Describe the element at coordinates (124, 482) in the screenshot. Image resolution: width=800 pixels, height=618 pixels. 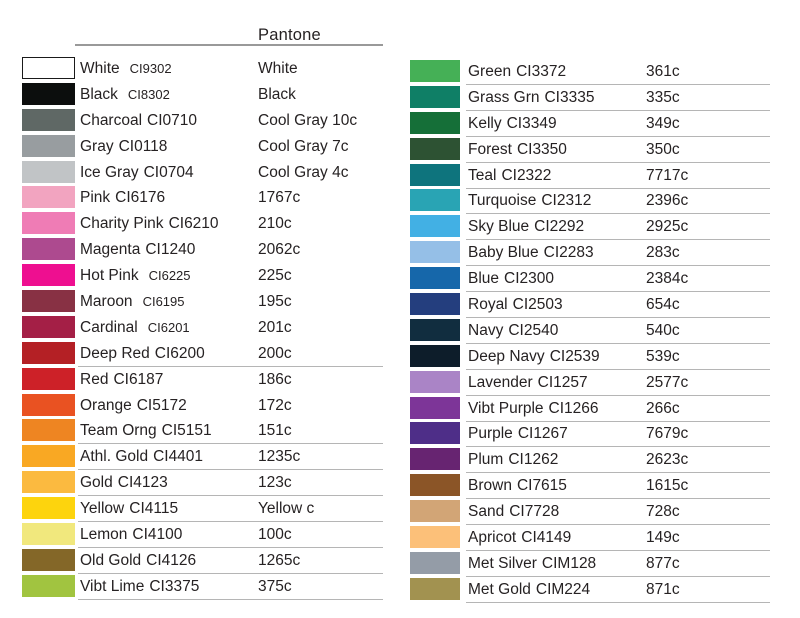
I see `color-label-group: Gold CI4123` at that location.